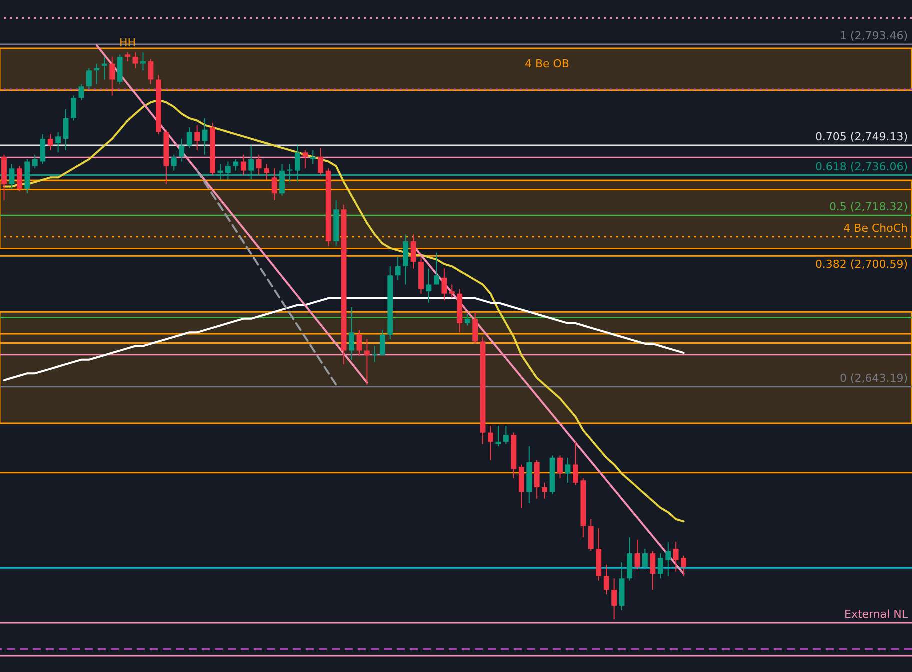 The width and height of the screenshot is (912, 672). What do you see at coordinates (876, 228) in the screenshot?
I see `ref-line-label: 4 Be ChoCh` at bounding box center [876, 228].